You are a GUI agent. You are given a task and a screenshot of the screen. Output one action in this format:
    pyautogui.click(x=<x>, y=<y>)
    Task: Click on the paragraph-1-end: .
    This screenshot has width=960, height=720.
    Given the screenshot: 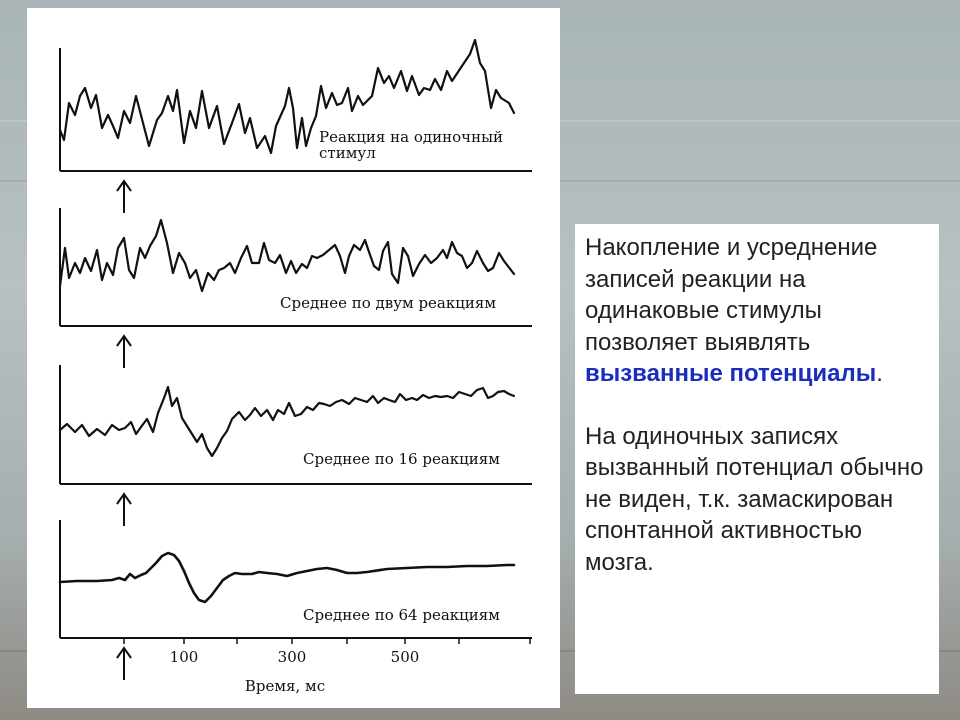 What is the action you would take?
    pyautogui.click(x=879, y=373)
    